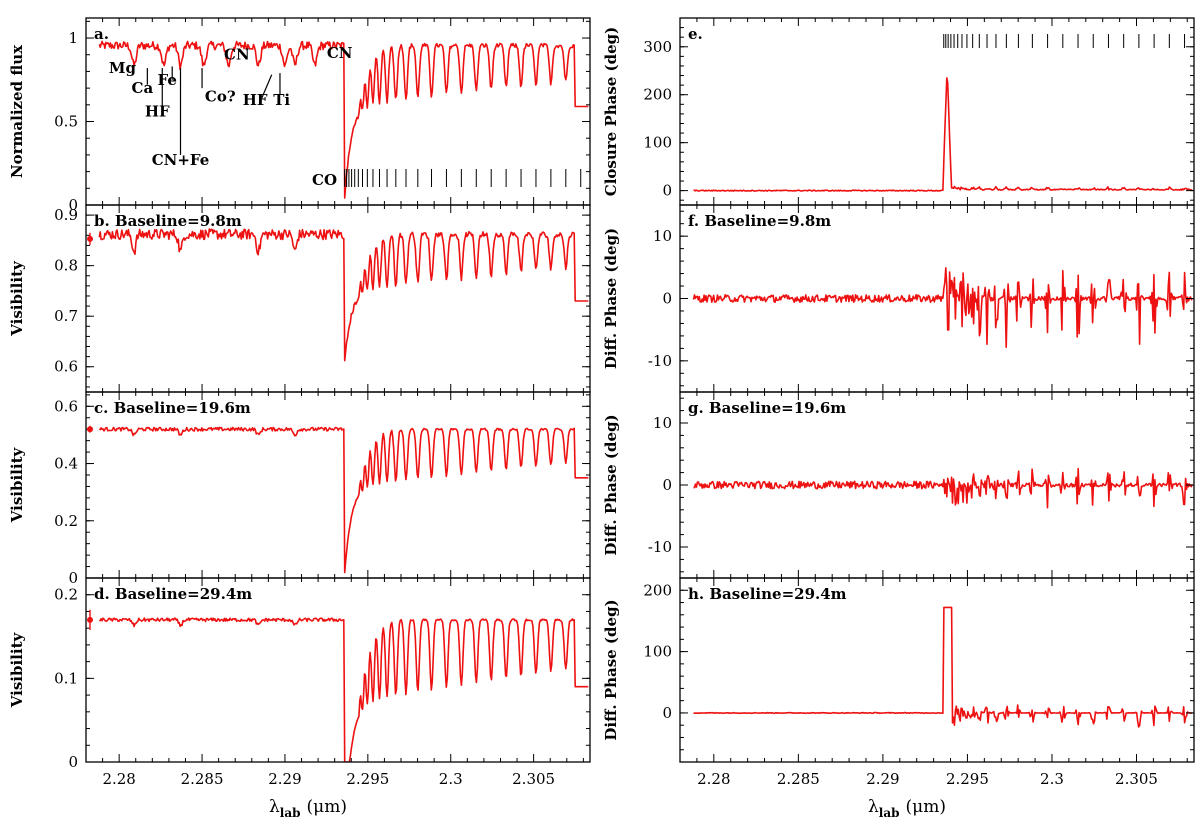 The image size is (1200, 820). I want to click on series-line-c, so click(343, 500).